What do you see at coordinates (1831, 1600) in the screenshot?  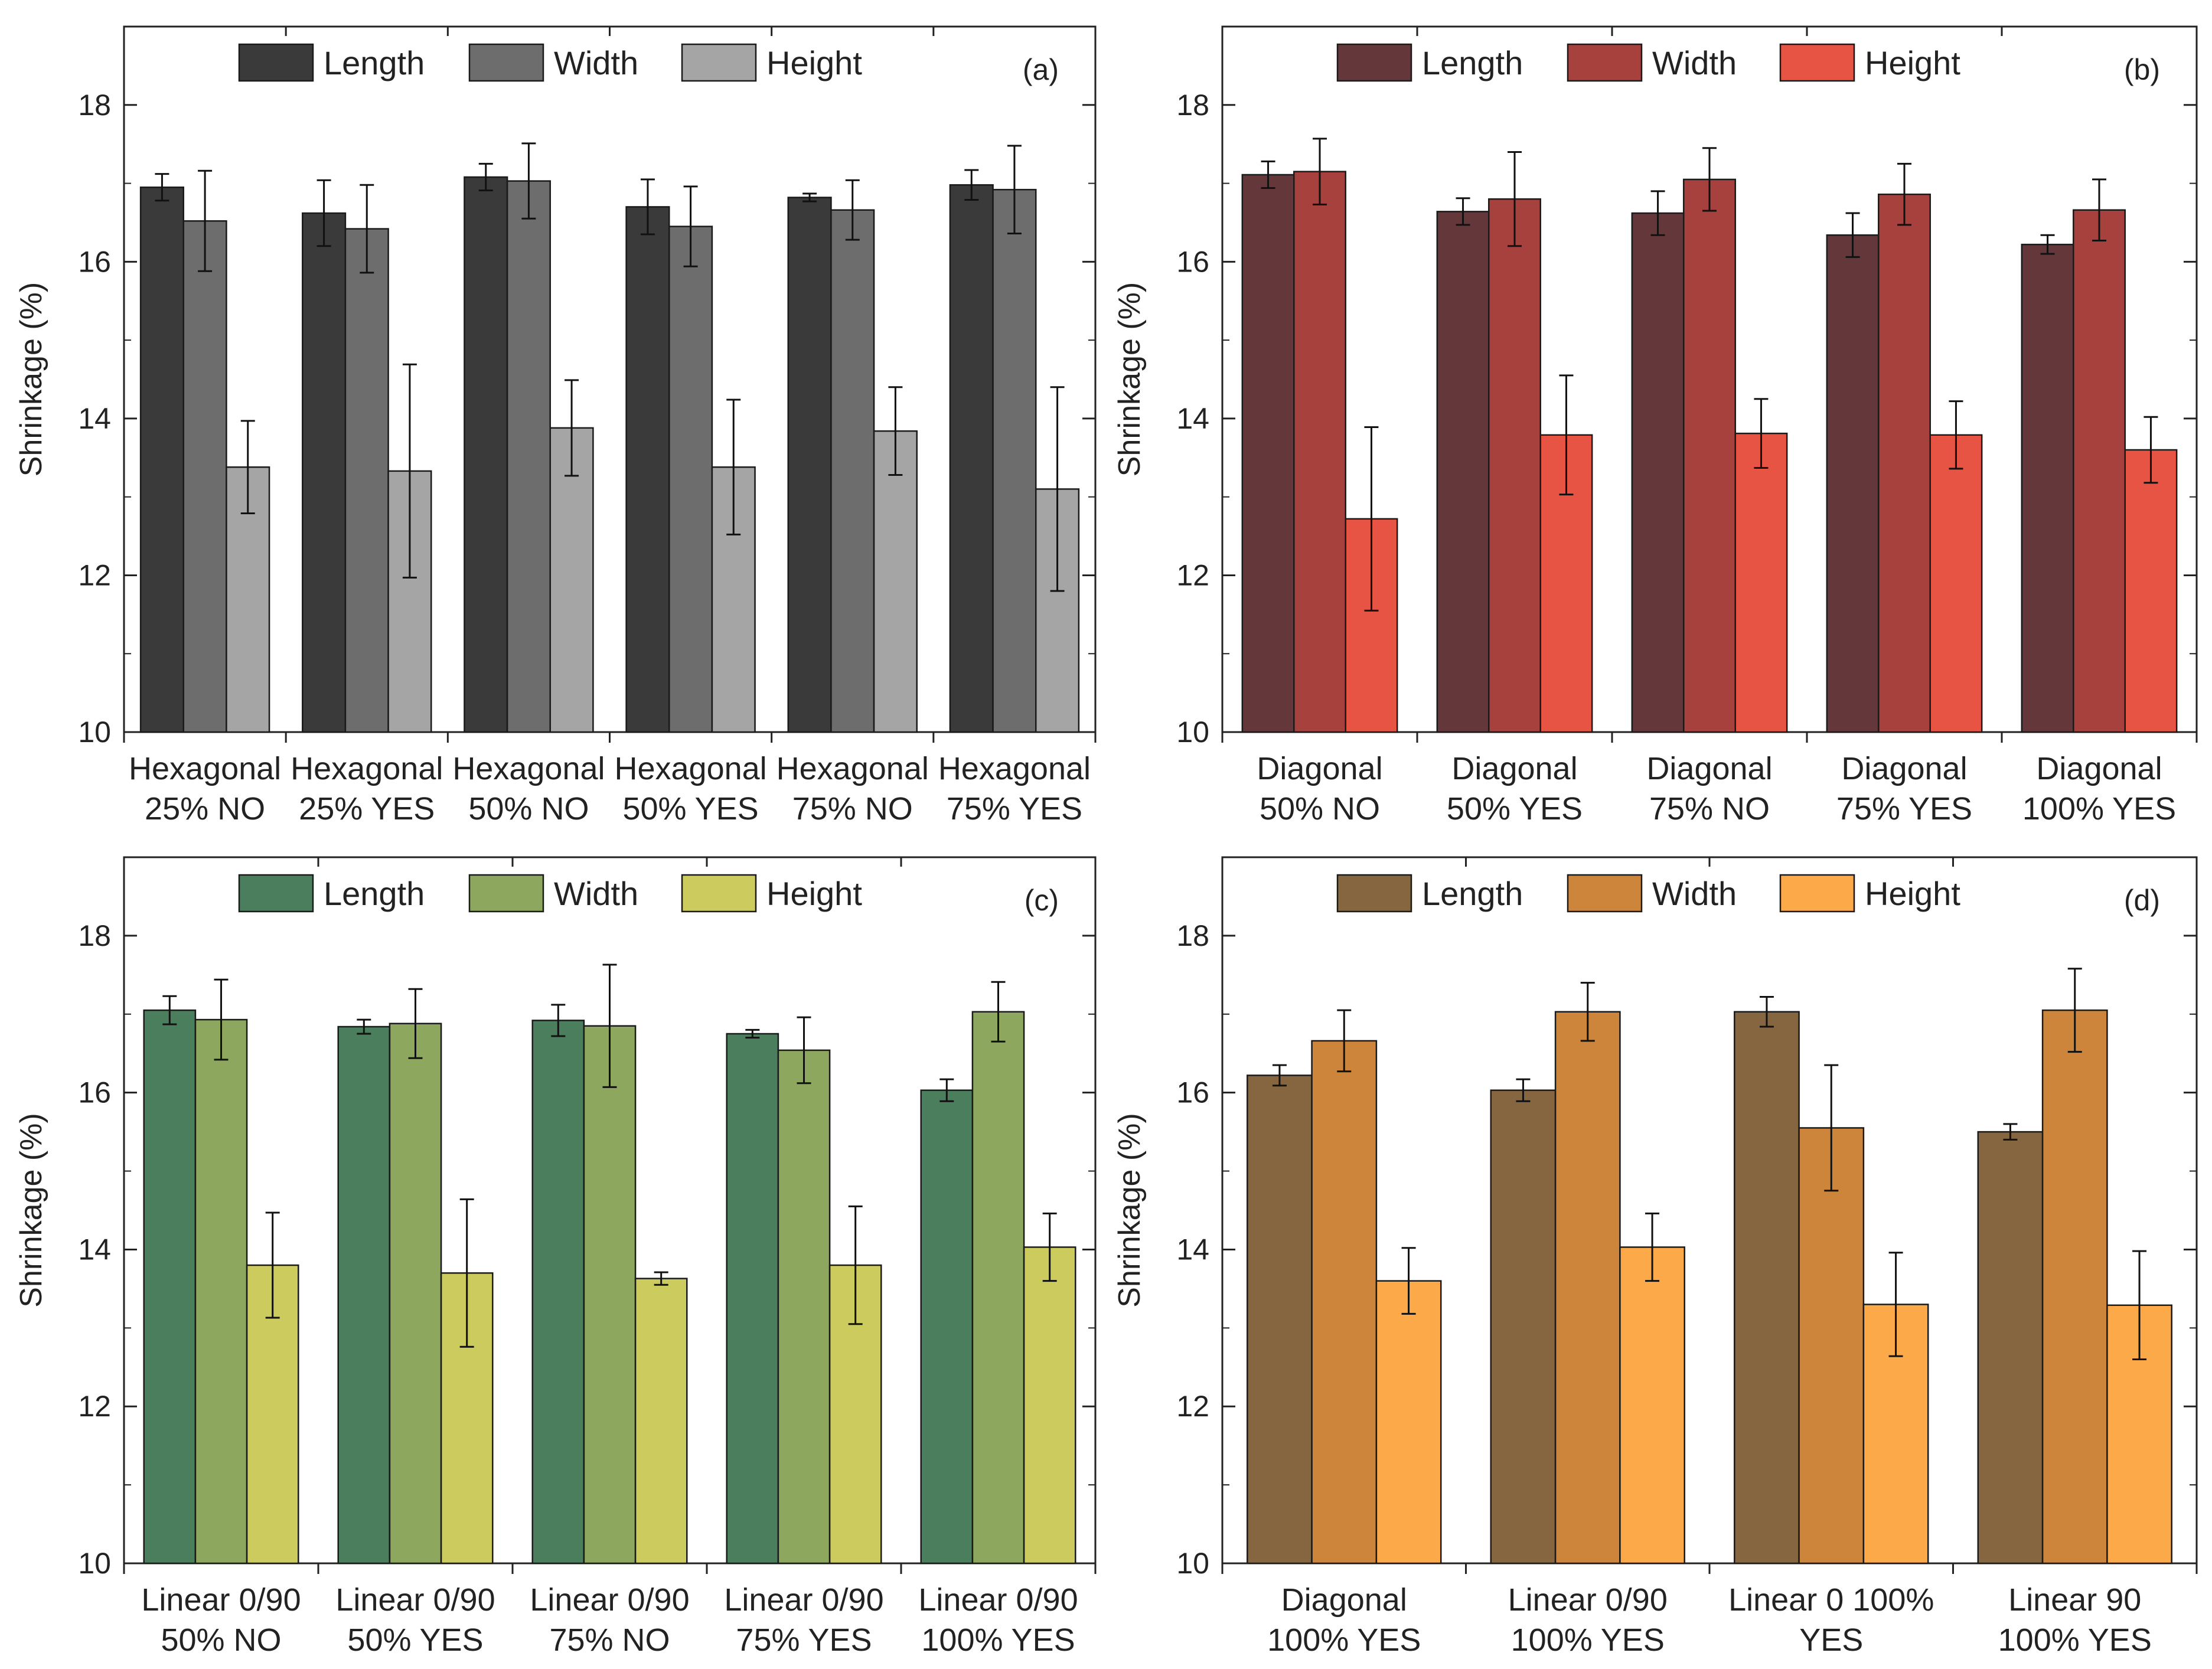 I see `x-category-label-line1: Linear 0 100%` at bounding box center [1831, 1600].